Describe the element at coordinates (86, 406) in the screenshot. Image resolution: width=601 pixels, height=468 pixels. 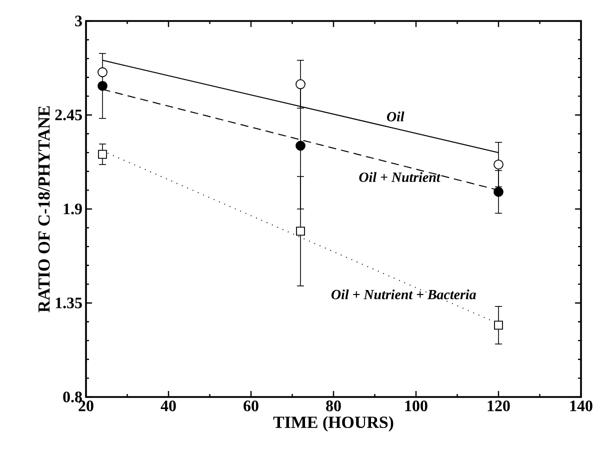
I see `x-tick-label: 20` at that location.